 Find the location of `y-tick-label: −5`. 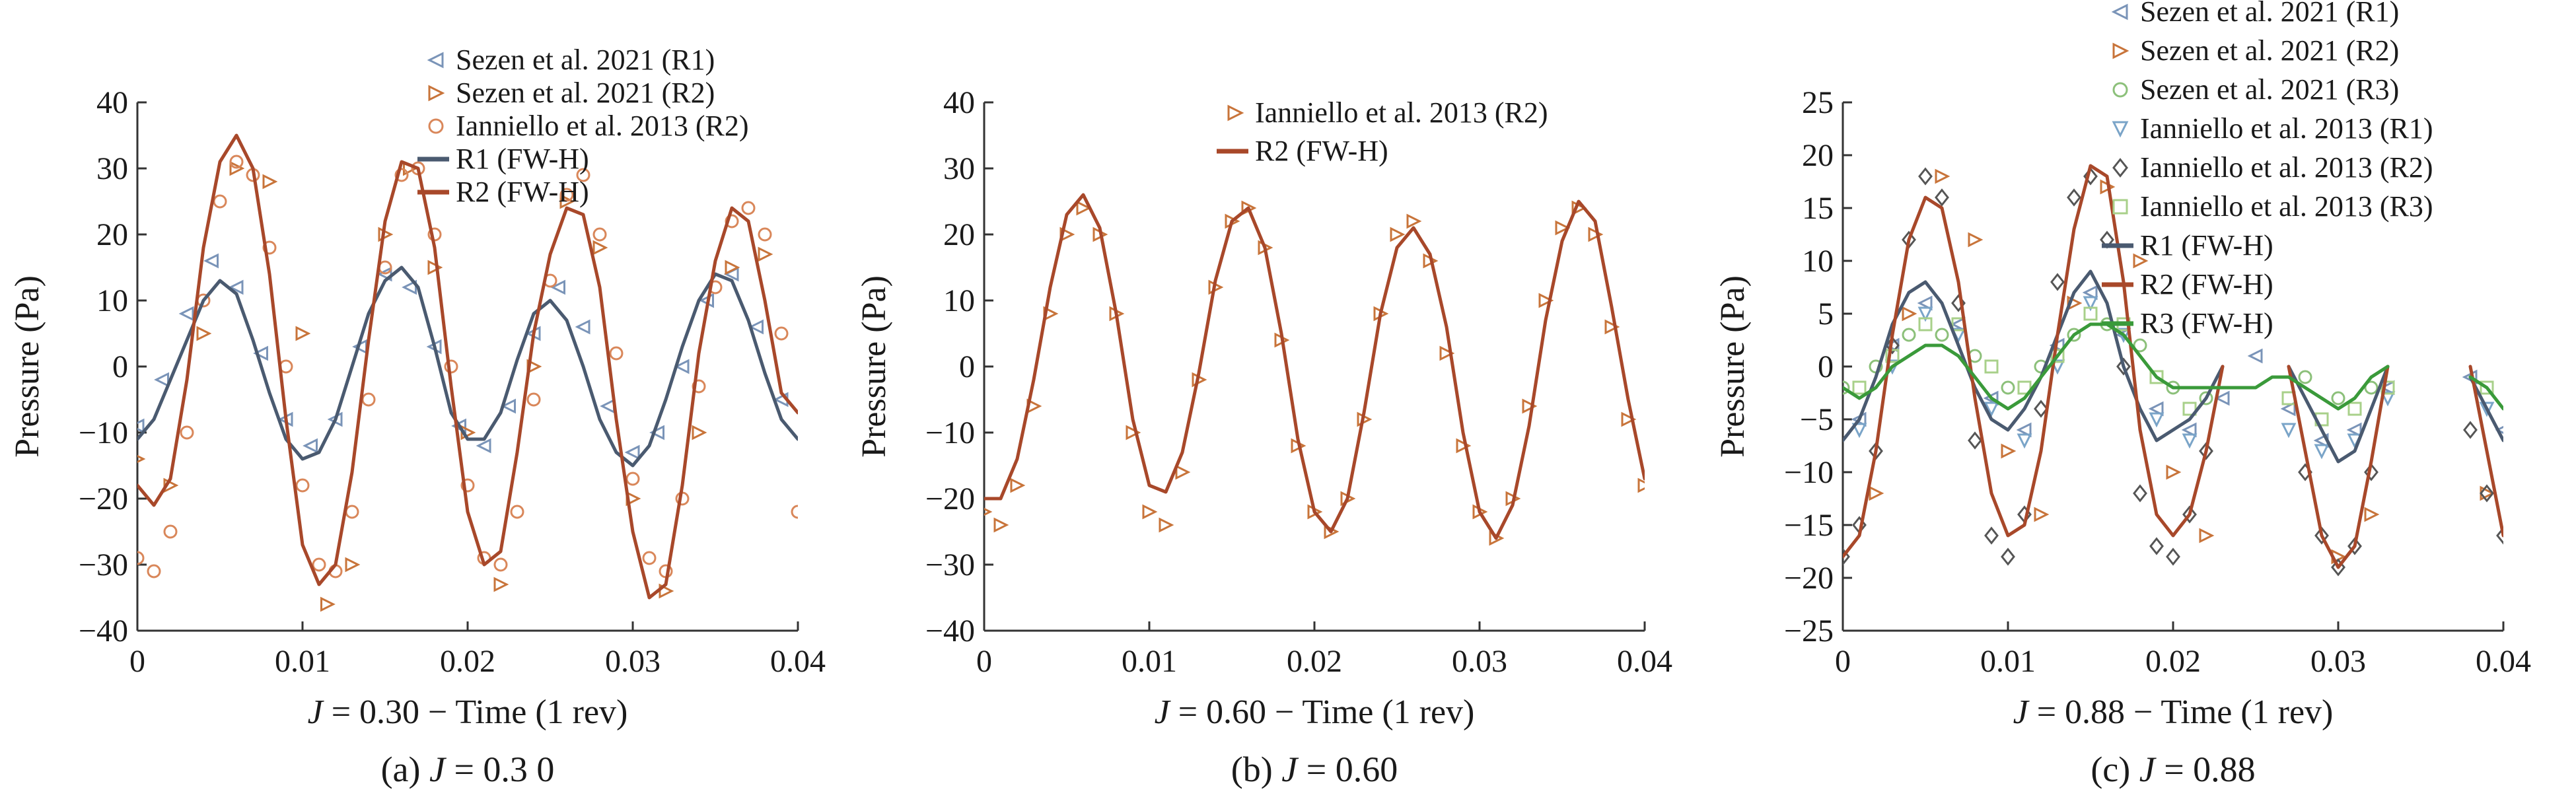

y-tick-label: −5 is located at coordinates (1817, 419).